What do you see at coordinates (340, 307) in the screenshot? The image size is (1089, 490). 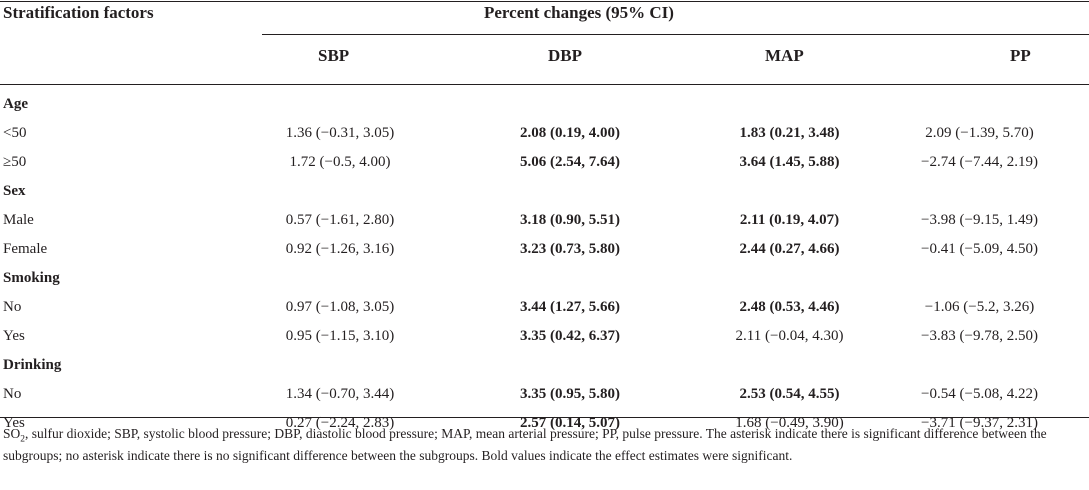 I see `sbp-cell: 0.97 (−1.08, 3.05)` at bounding box center [340, 307].